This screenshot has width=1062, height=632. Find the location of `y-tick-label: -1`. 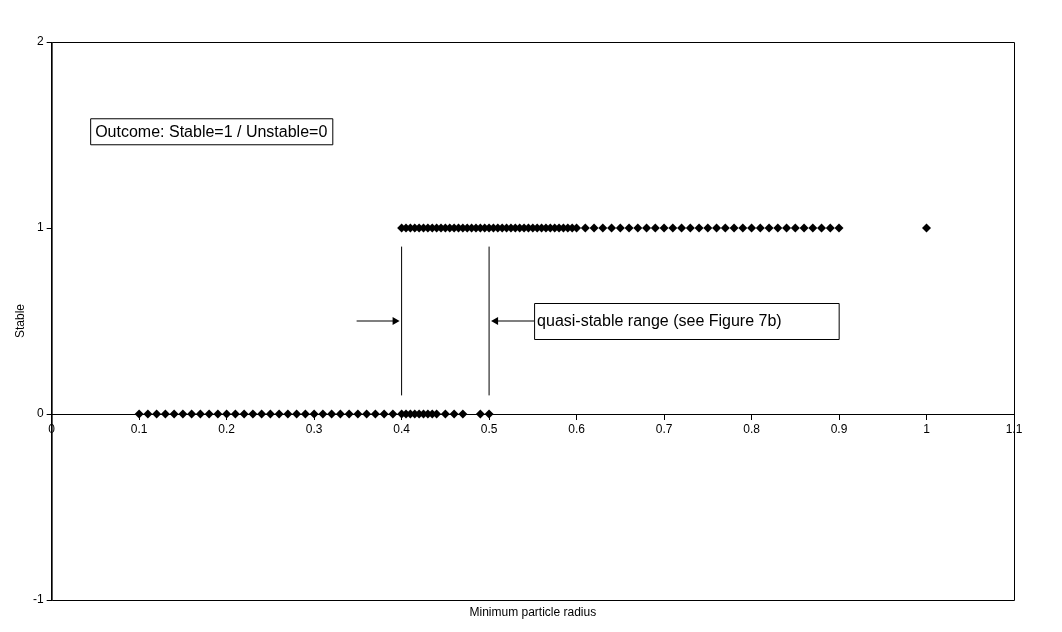

y-tick-label: -1 is located at coordinates (38, 599).